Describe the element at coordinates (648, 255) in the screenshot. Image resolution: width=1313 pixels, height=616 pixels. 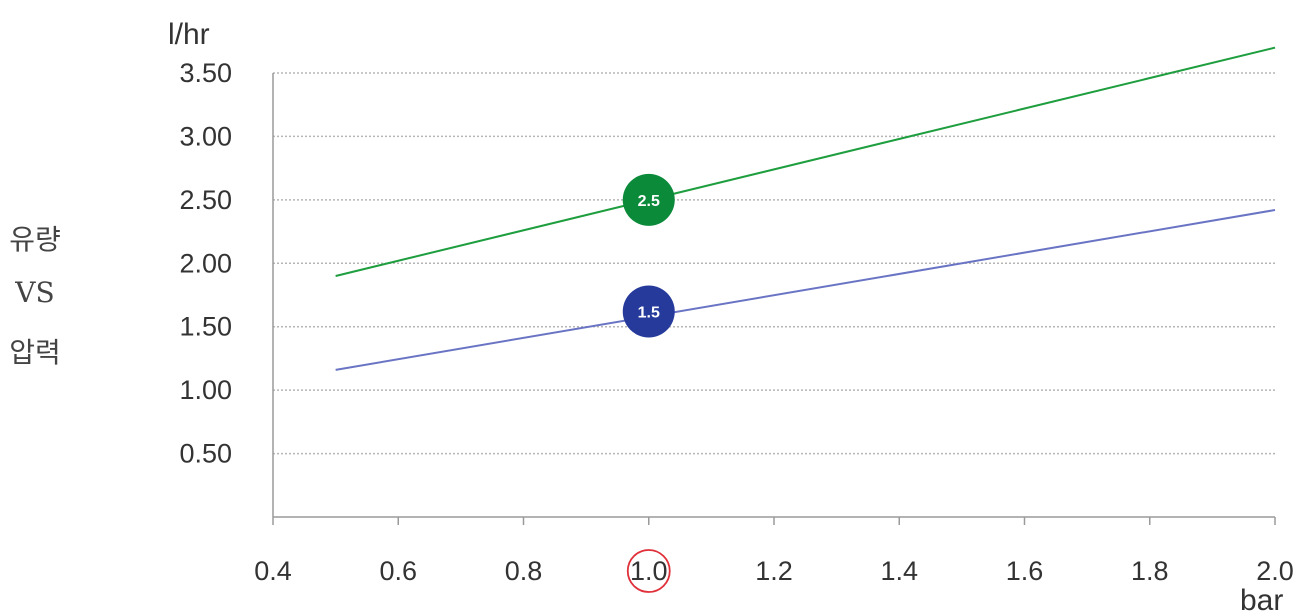
I see `annotations: 2.5 1.5` at that location.